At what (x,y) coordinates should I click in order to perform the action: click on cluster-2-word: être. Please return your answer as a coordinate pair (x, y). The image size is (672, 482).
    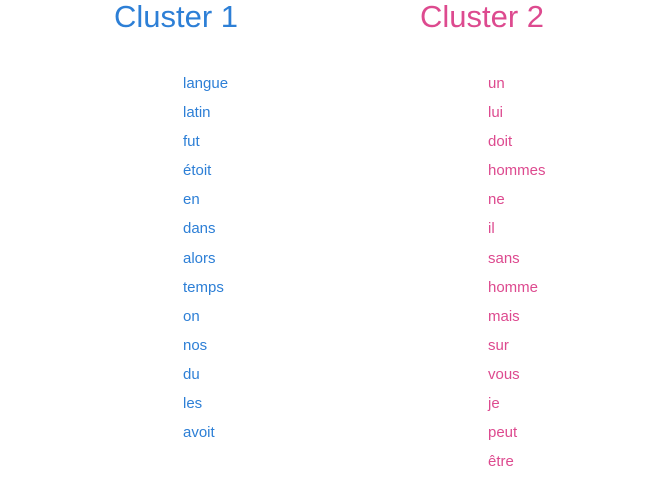
    Looking at the image, I should click on (501, 462).